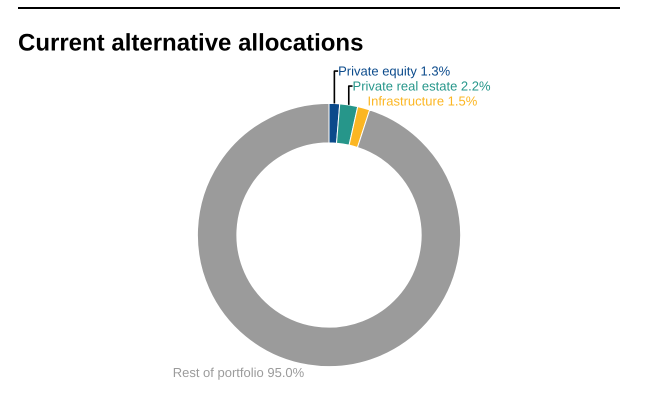 The image size is (658, 395). I want to click on slice-label: Rest of portfolio 95.0%, so click(238, 372).